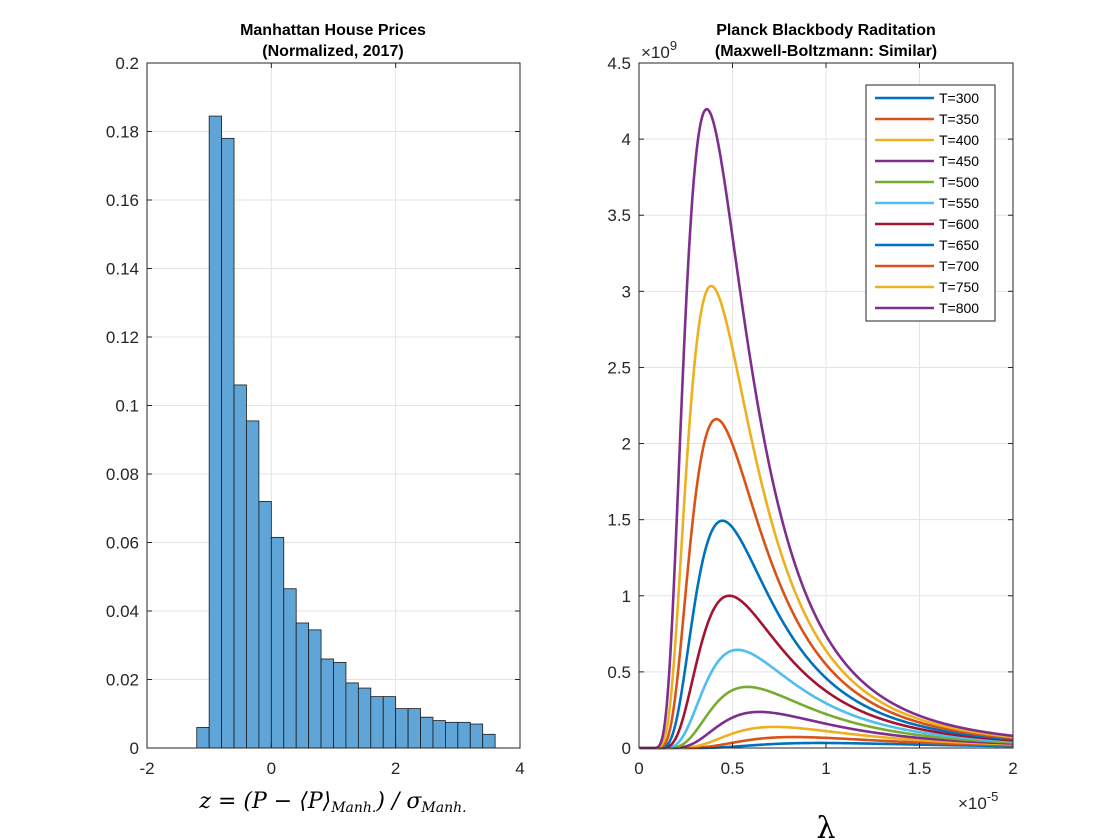  Describe the element at coordinates (655, 52) in the screenshot. I see `y-exponent-base: ×10` at that location.